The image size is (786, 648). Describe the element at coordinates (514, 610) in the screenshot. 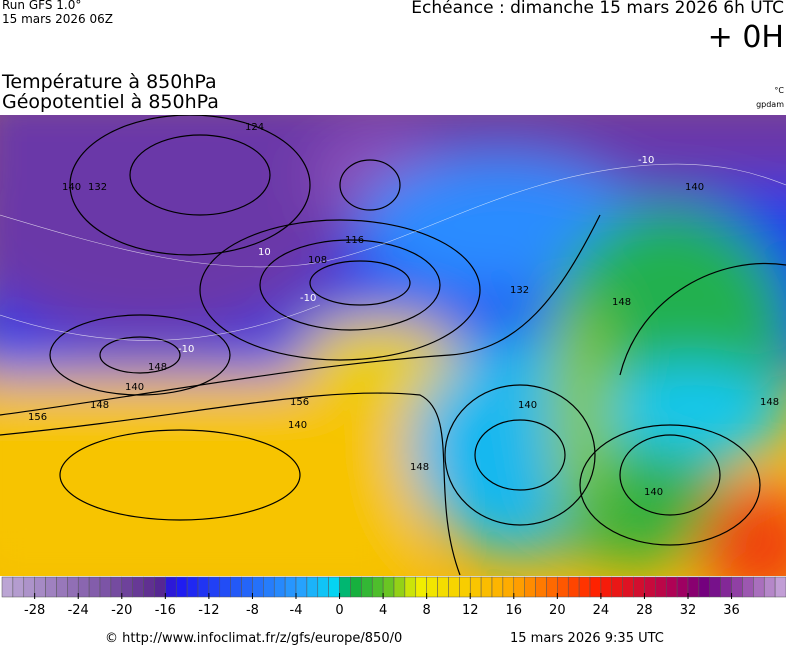

I see `colorbar-tick-label: 16` at that location.